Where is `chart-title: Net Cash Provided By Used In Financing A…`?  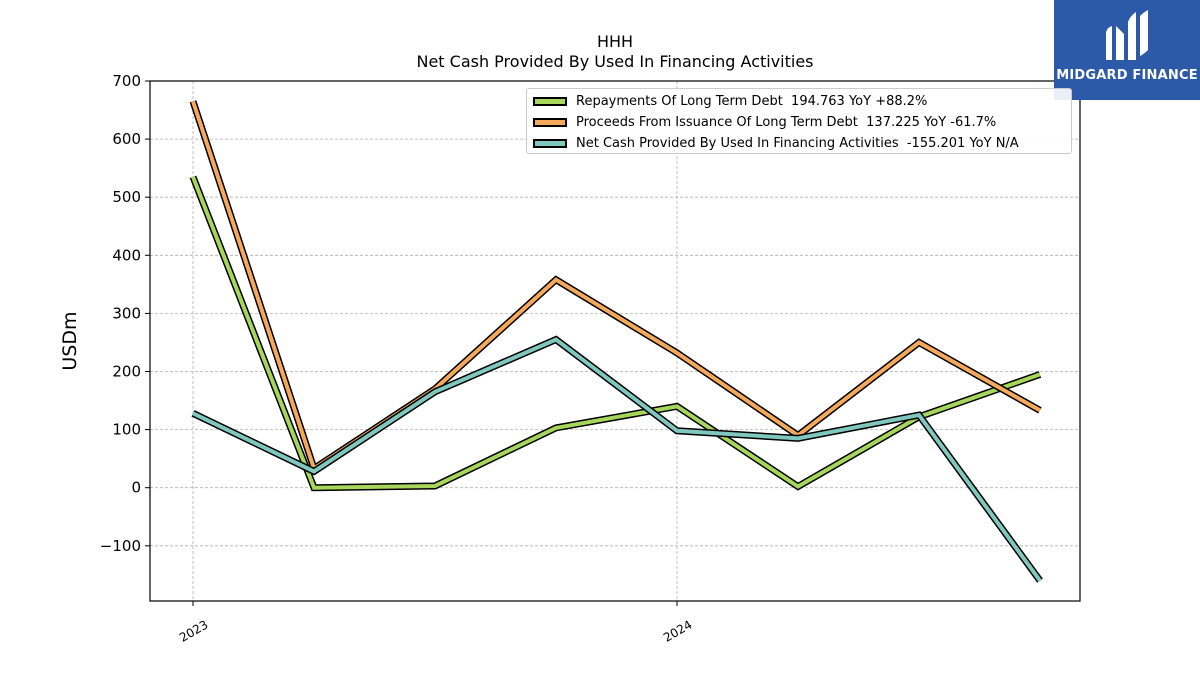
chart-title: Net Cash Provided By Used In Financing A… is located at coordinates (615, 61).